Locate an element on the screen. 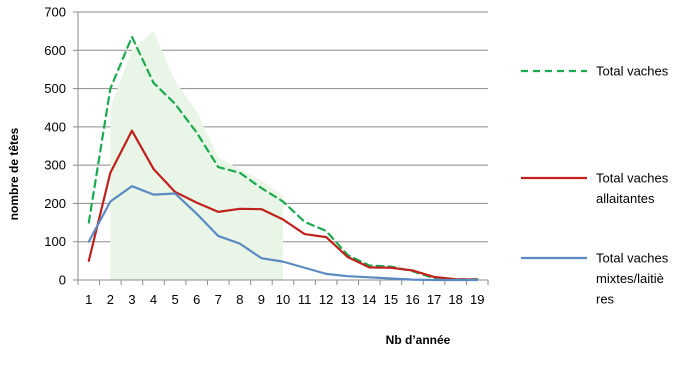  x-tick-label: 17 is located at coordinates (434, 299).